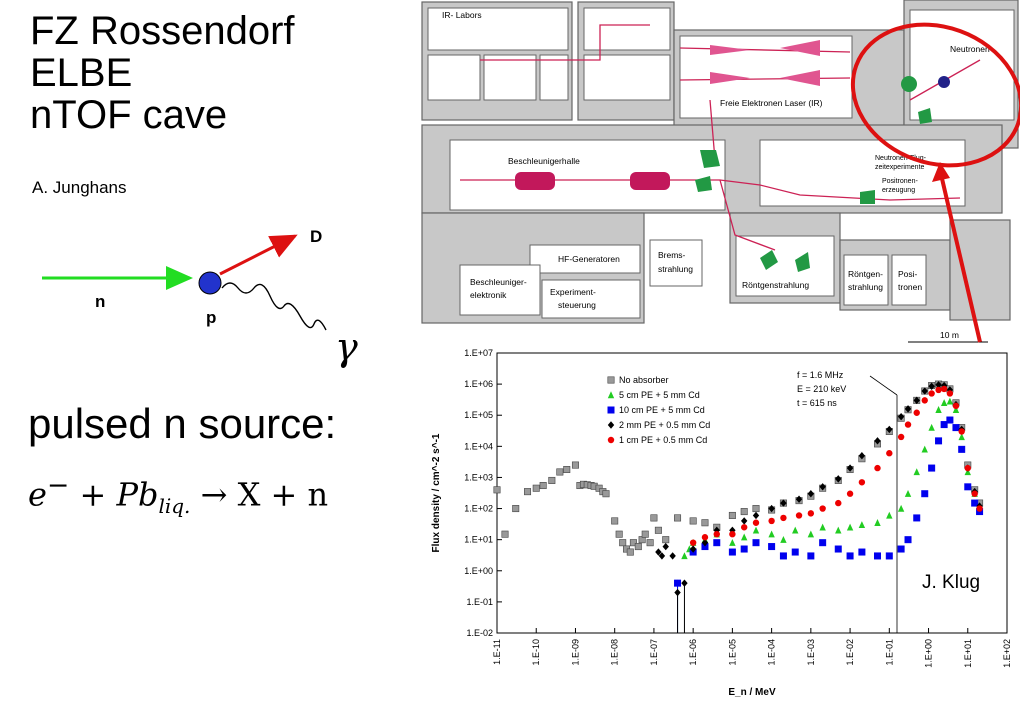 Image resolution: width=1023 pixels, height=708 pixels. What do you see at coordinates (968, 653) in the screenshot?
I see `x-tick-label: 1.E+01` at bounding box center [968, 653].